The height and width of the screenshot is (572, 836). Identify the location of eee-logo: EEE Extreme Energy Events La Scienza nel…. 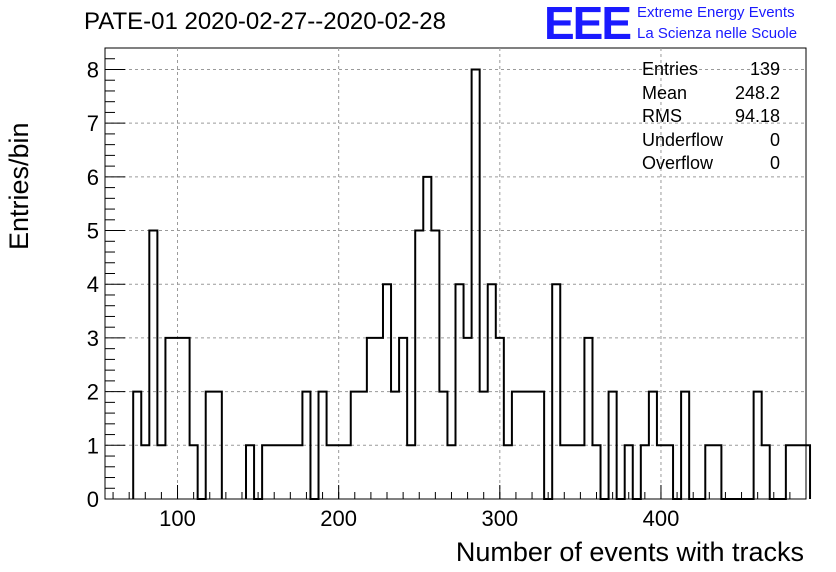
(689, 24).